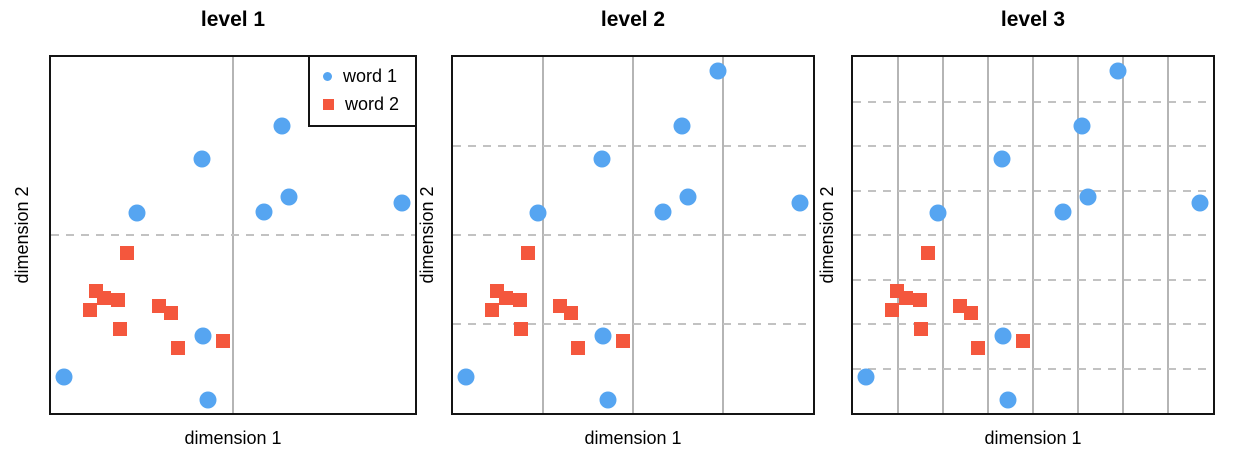  What do you see at coordinates (427, 235) in the screenshot?
I see `y-axis-label-panel-2: dimension 2` at bounding box center [427, 235].